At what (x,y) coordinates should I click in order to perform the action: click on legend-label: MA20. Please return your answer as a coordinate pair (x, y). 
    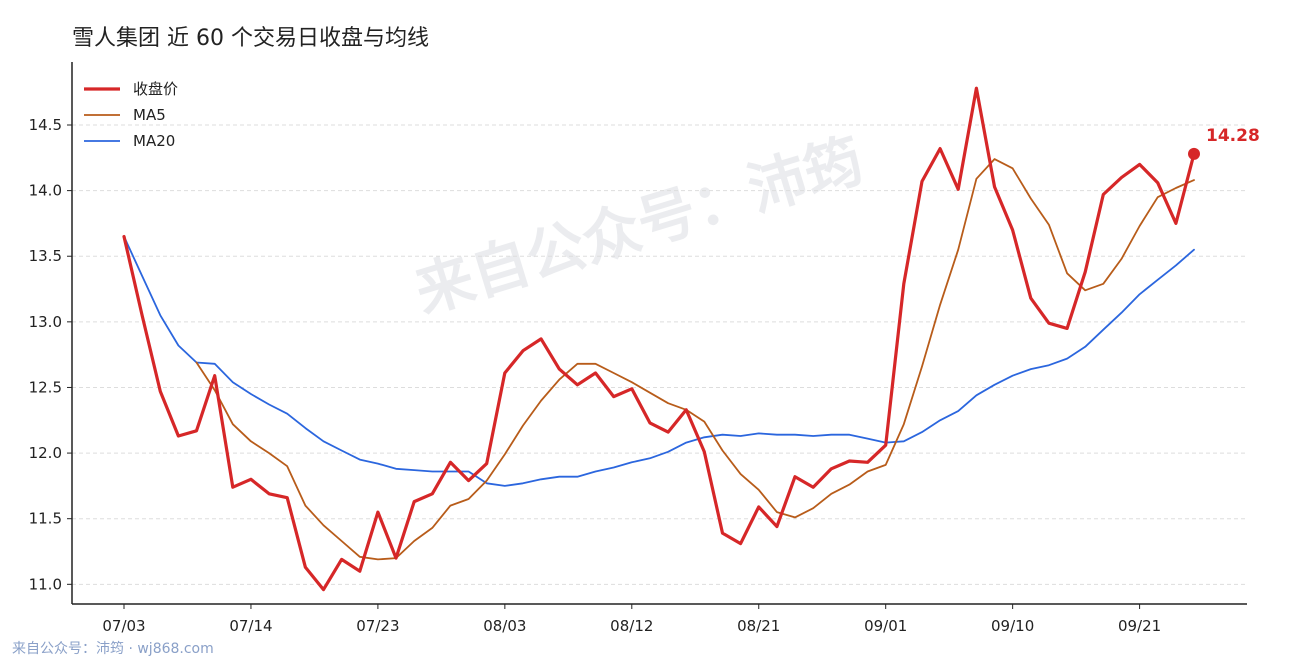
    Looking at the image, I should click on (154, 141).